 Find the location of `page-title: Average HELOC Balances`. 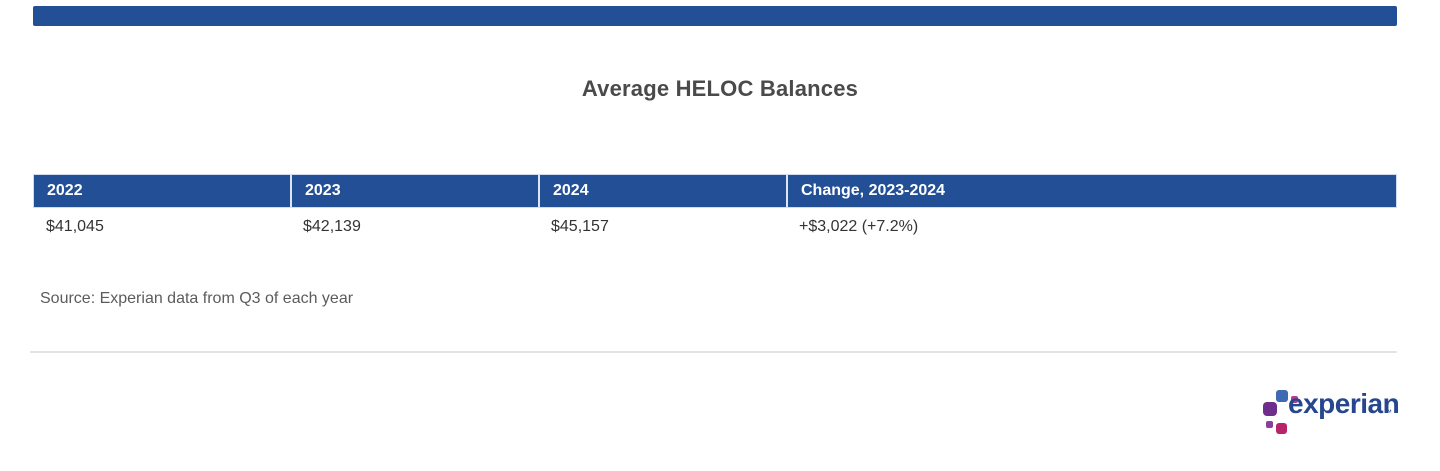

page-title: Average HELOC Balances is located at coordinates (720, 88).